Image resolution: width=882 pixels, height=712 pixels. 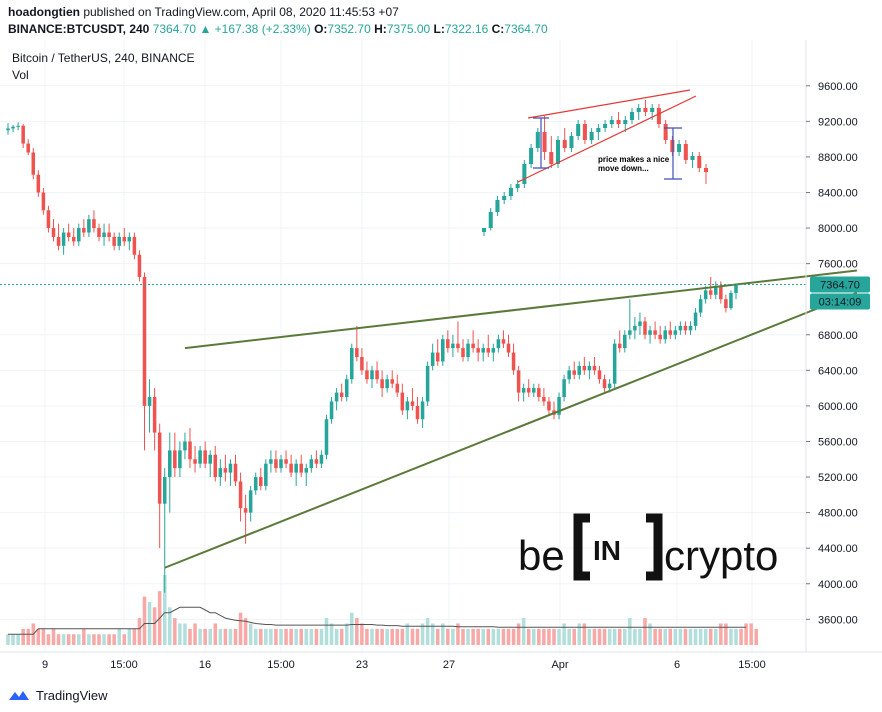 I want to click on price-tick-label: 7600.00, so click(x=838, y=265).